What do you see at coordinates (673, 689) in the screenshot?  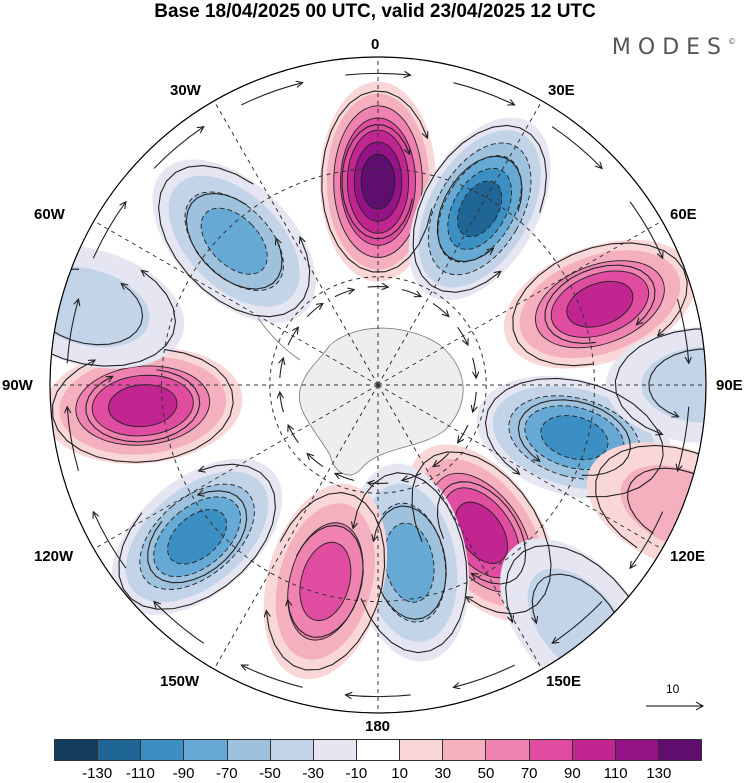 I see `reference-vector-label: 10` at bounding box center [673, 689].